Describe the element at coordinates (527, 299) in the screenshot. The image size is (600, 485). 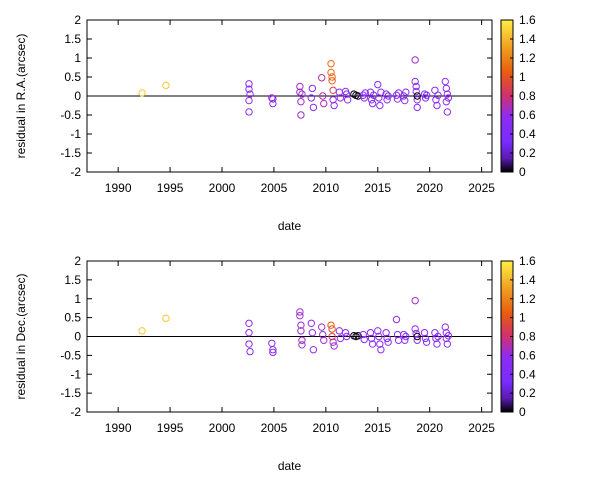
I see `colorbar-tick-label: 1.2` at that location.